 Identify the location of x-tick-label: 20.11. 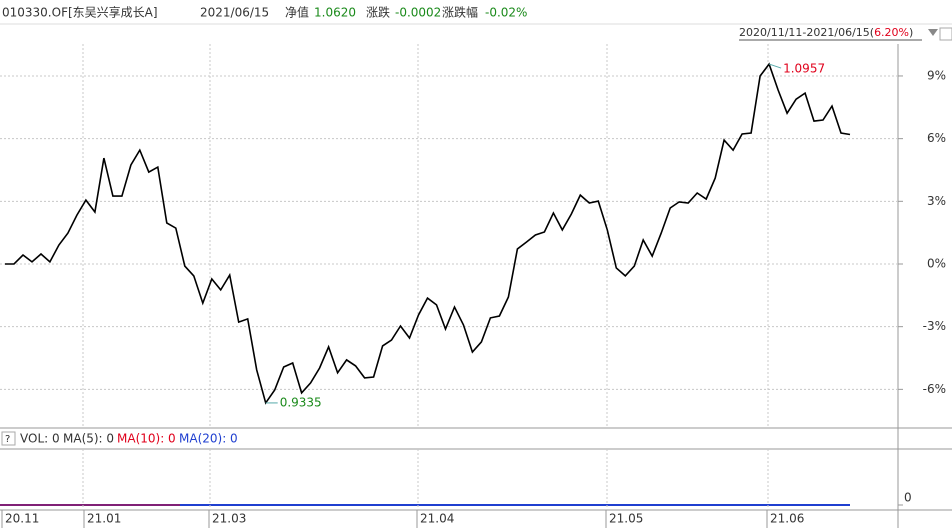
(22, 519).